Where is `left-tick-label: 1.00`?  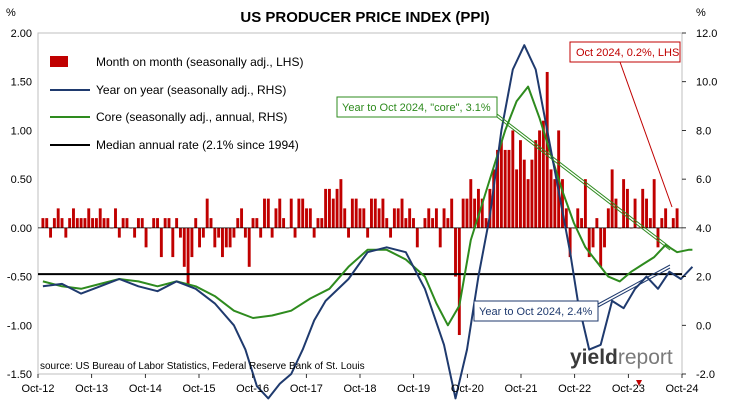
left-tick-label: 1.00 is located at coordinates (21, 131).